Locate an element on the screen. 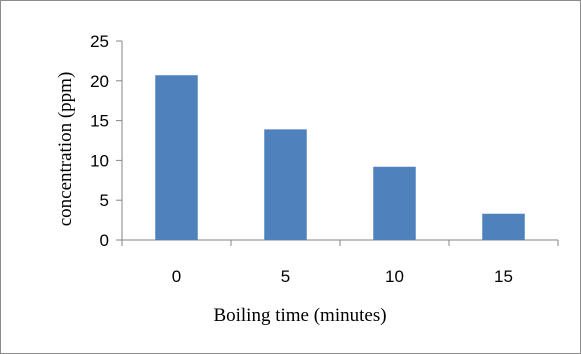 The image size is (581, 354). x-tick-label: 15 is located at coordinates (503, 276).